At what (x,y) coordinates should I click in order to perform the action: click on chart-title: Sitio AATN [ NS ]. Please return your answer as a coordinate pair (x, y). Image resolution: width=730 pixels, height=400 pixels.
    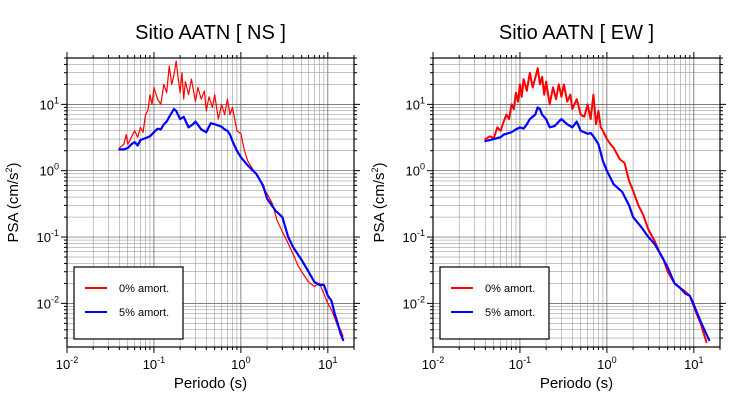
    Looking at the image, I should click on (210, 33).